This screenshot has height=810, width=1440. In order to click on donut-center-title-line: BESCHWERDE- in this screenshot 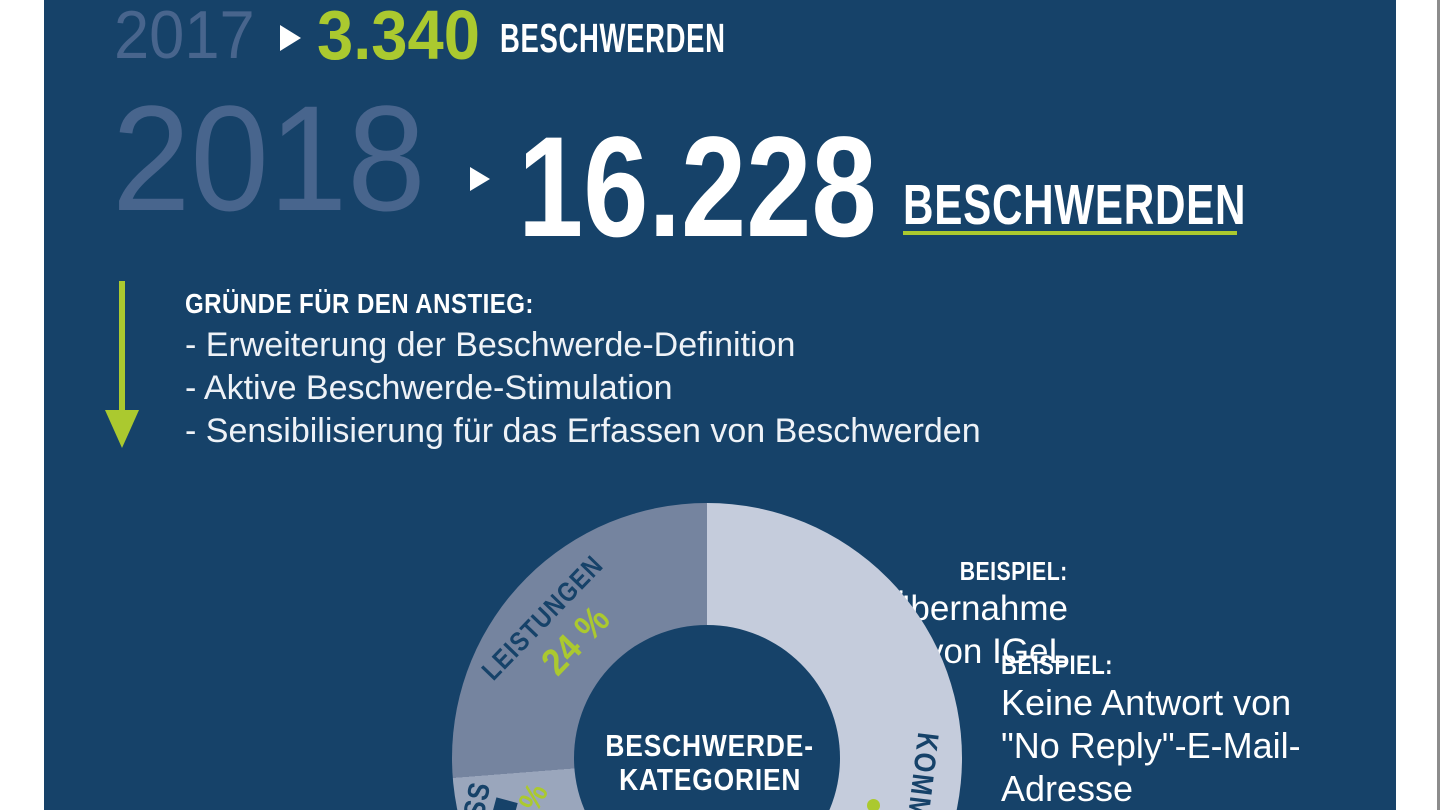, I will do `click(710, 745)`.